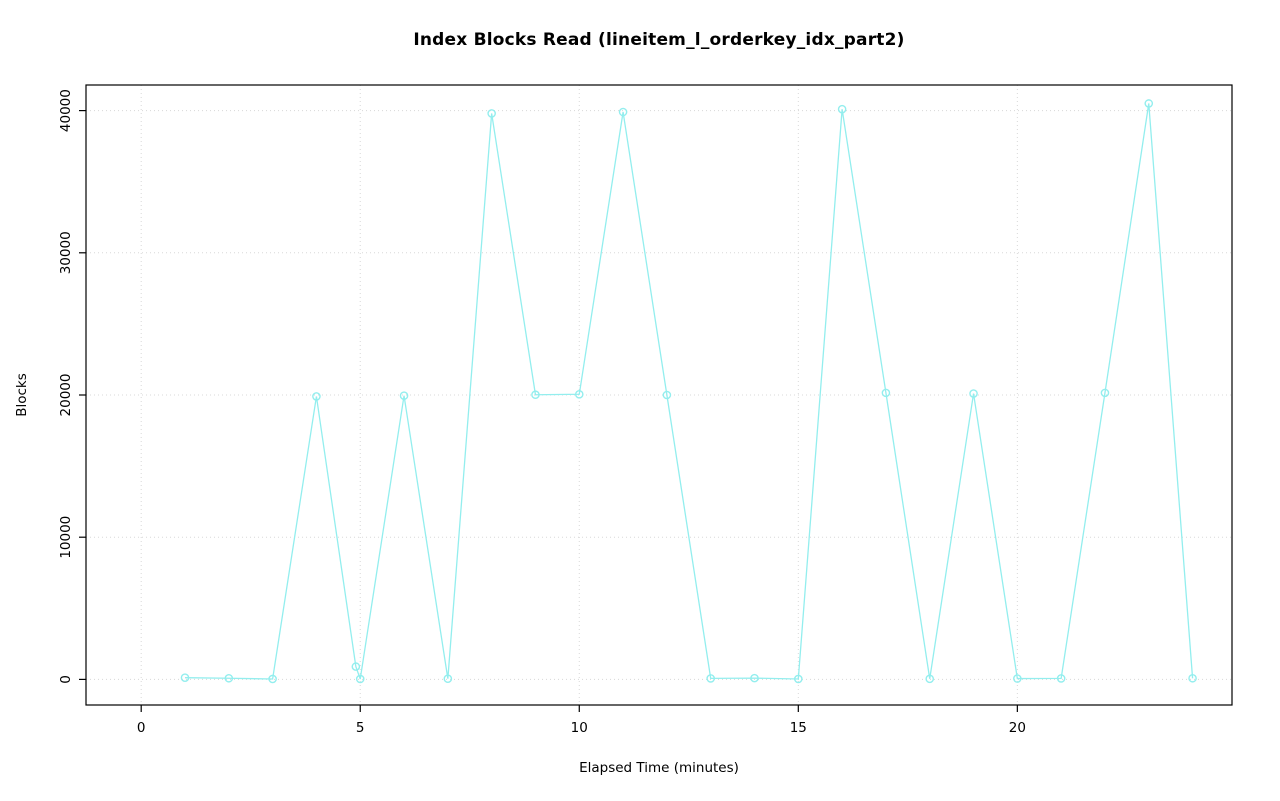 The width and height of the screenshot is (1280, 801). I want to click on x-tick-label: 15, so click(798, 728).